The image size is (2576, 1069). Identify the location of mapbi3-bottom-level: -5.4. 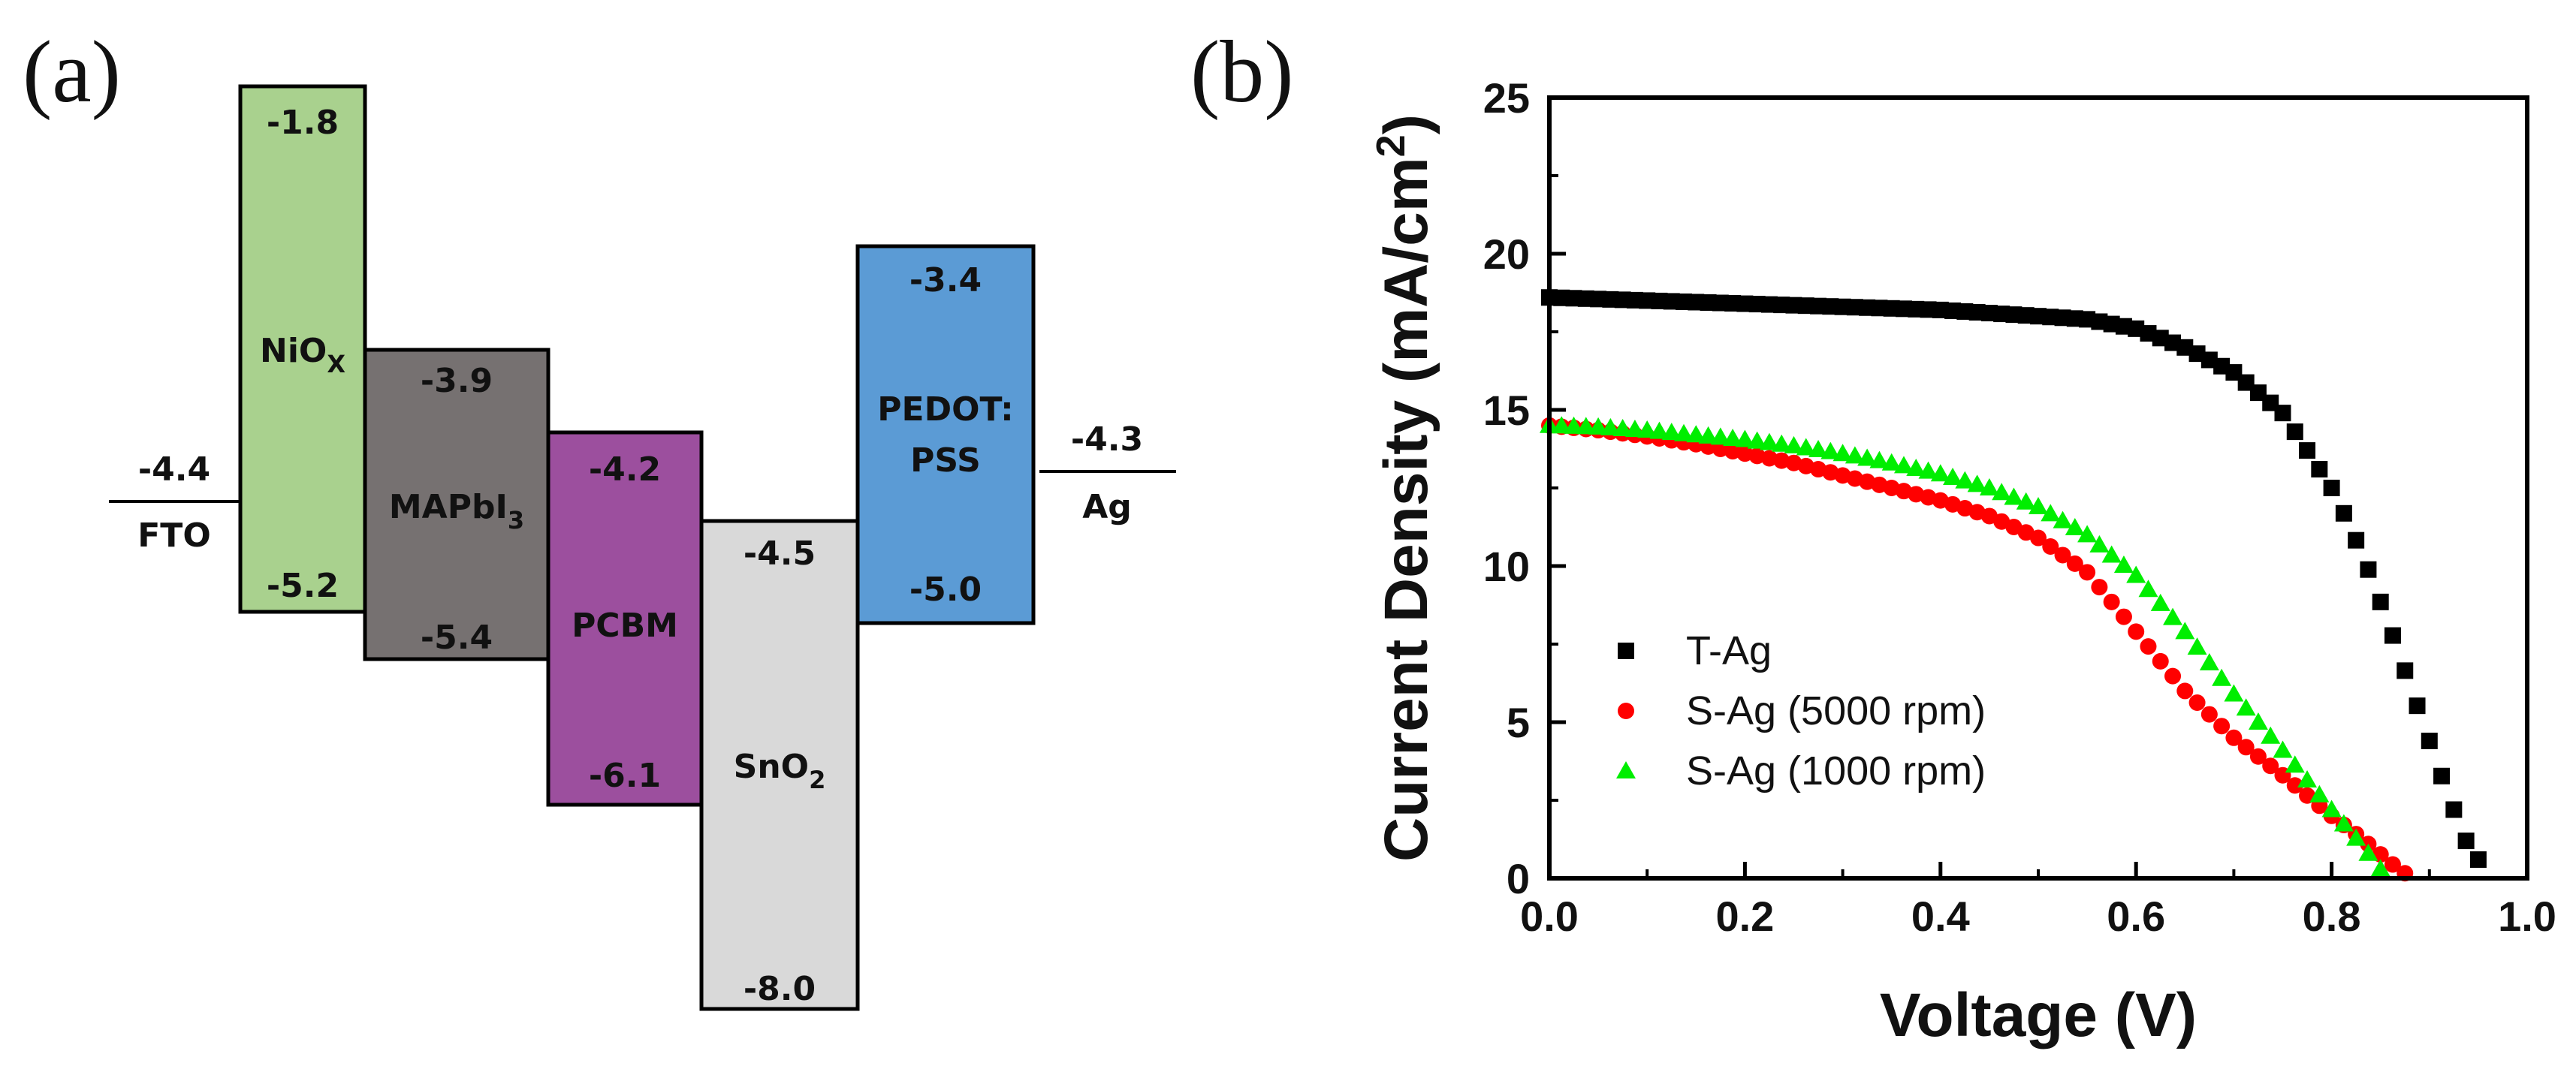
(457, 638).